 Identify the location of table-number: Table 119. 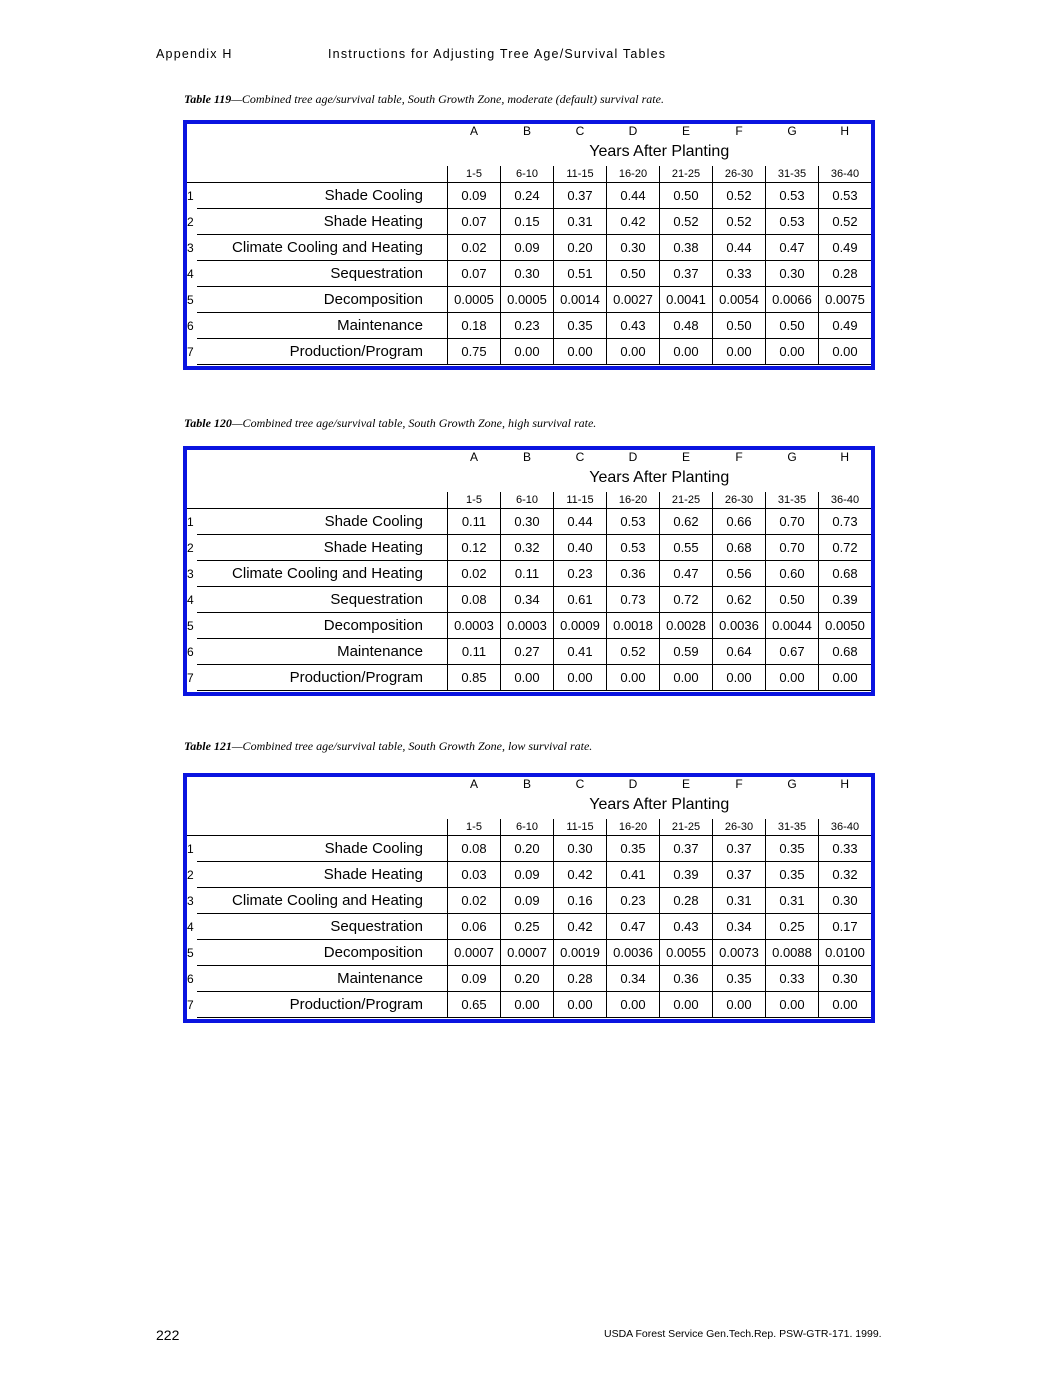
(208, 99).